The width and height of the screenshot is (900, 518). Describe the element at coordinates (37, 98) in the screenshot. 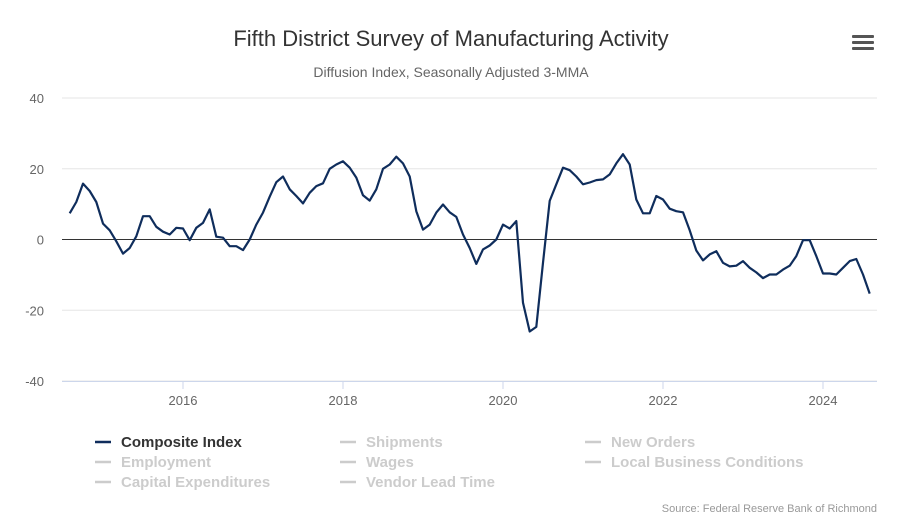

I see `y-tick-label: 40` at that location.